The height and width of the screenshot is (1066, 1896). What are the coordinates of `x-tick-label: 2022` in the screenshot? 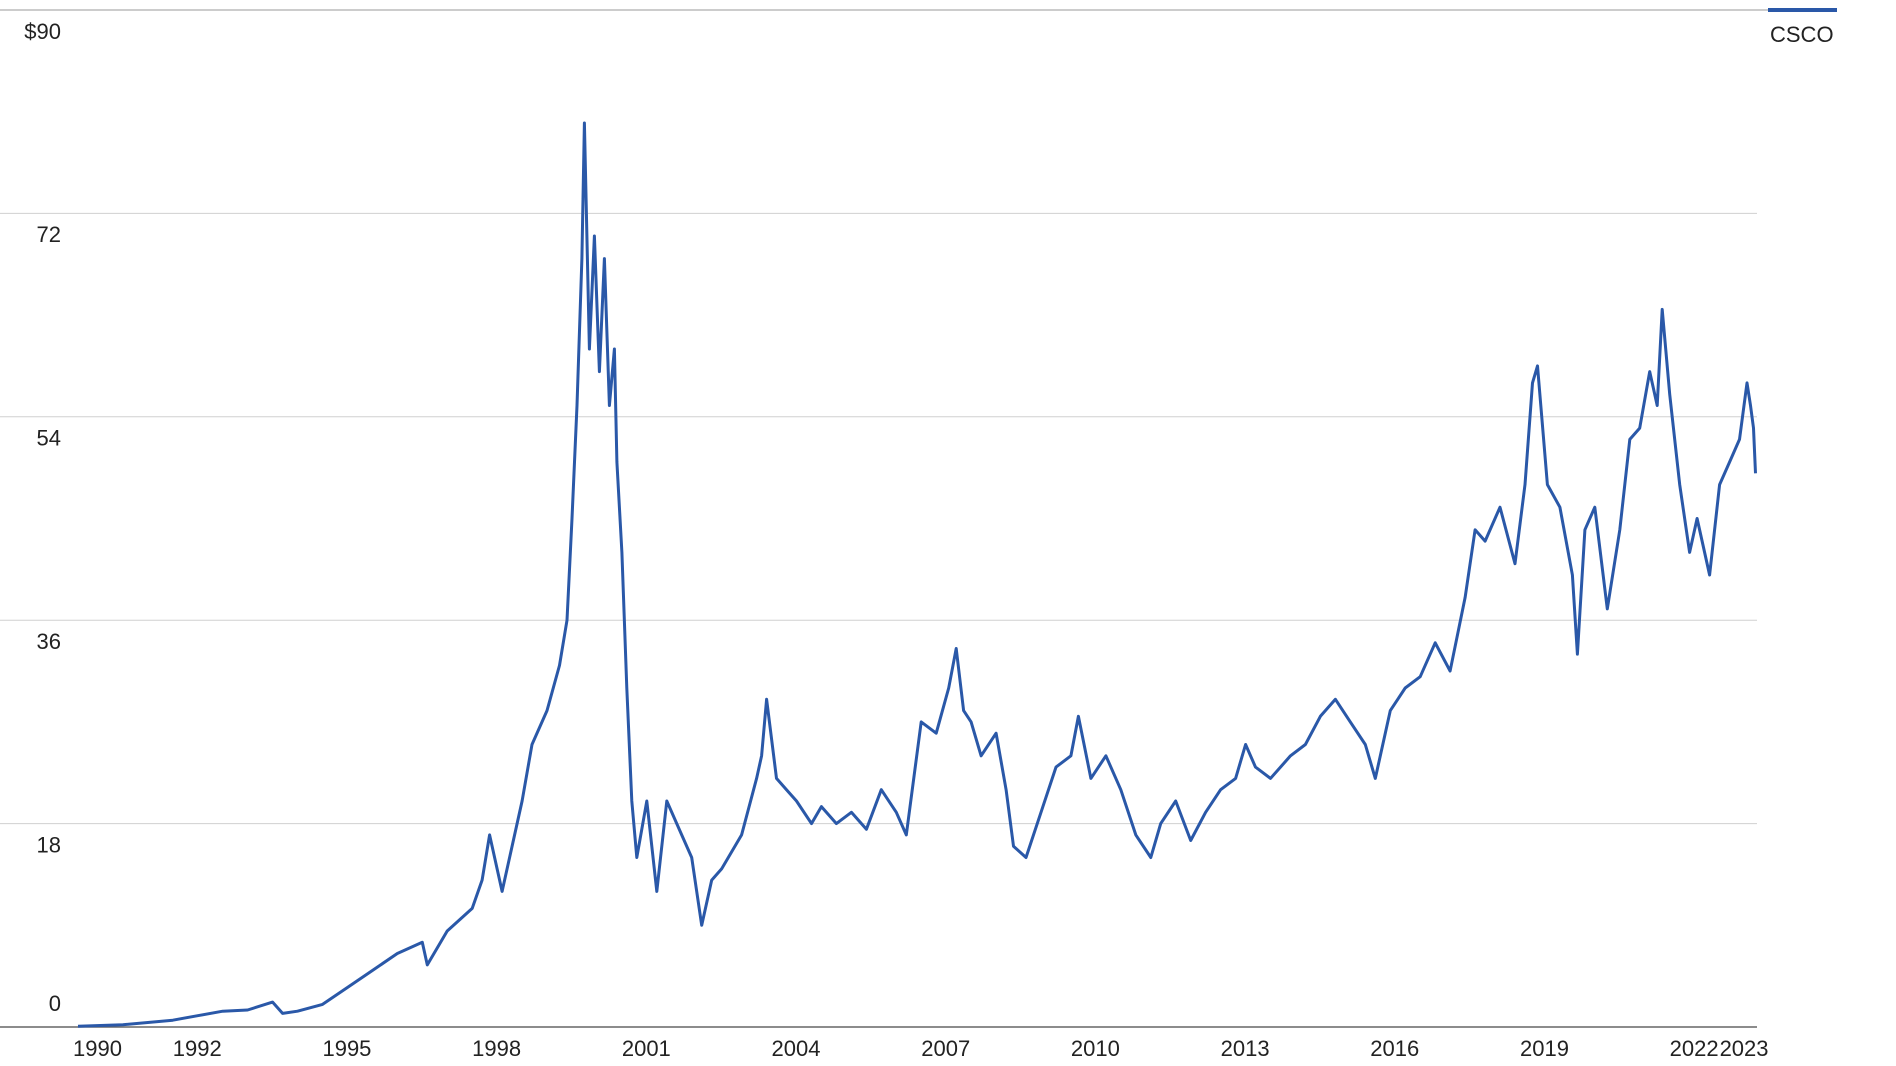 It's located at (1694, 1048).